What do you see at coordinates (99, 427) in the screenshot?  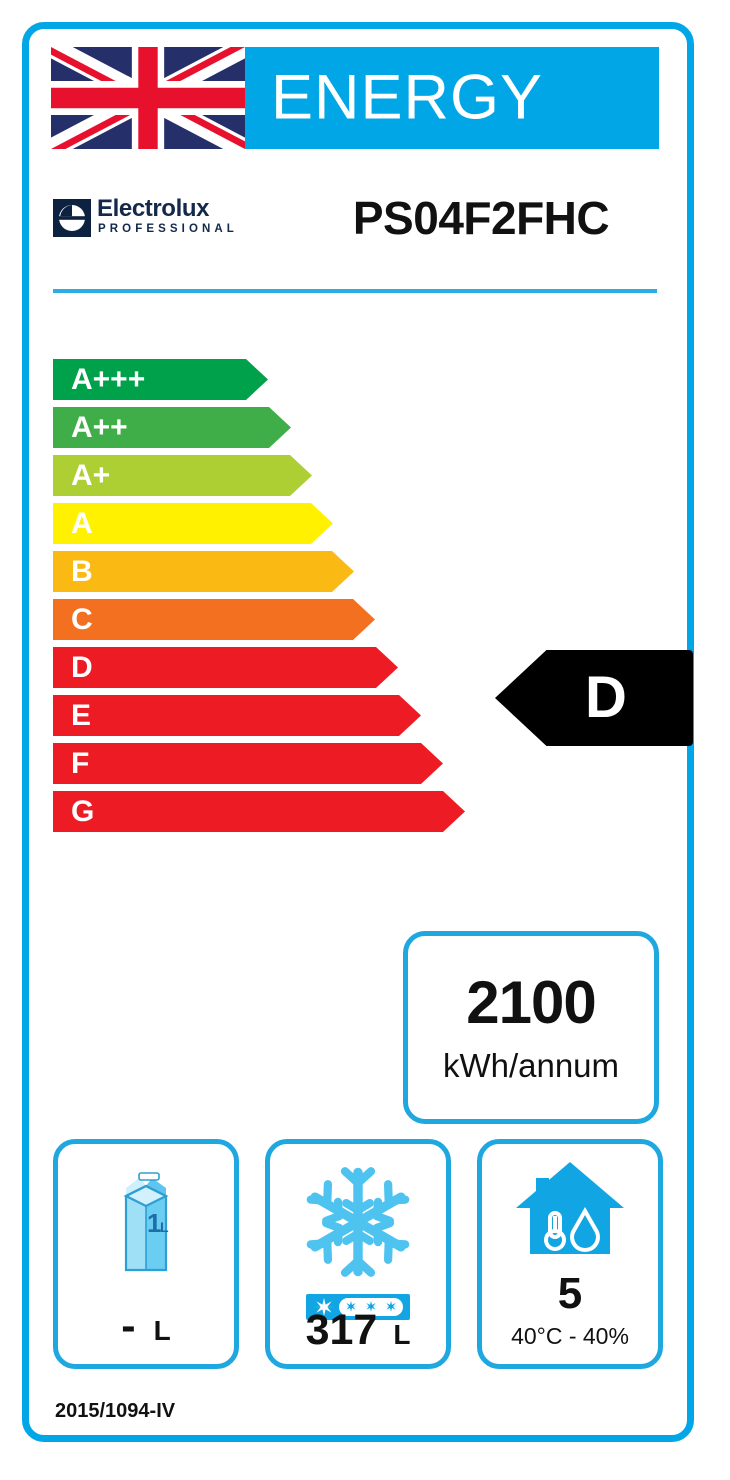 I see `class-bar-label: A++` at bounding box center [99, 427].